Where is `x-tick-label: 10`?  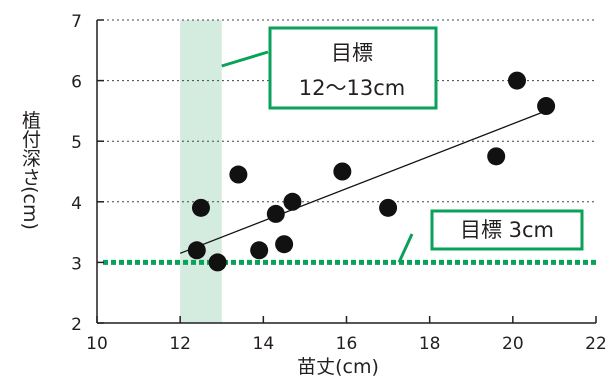
x-tick-label: 10 is located at coordinates (97, 344).